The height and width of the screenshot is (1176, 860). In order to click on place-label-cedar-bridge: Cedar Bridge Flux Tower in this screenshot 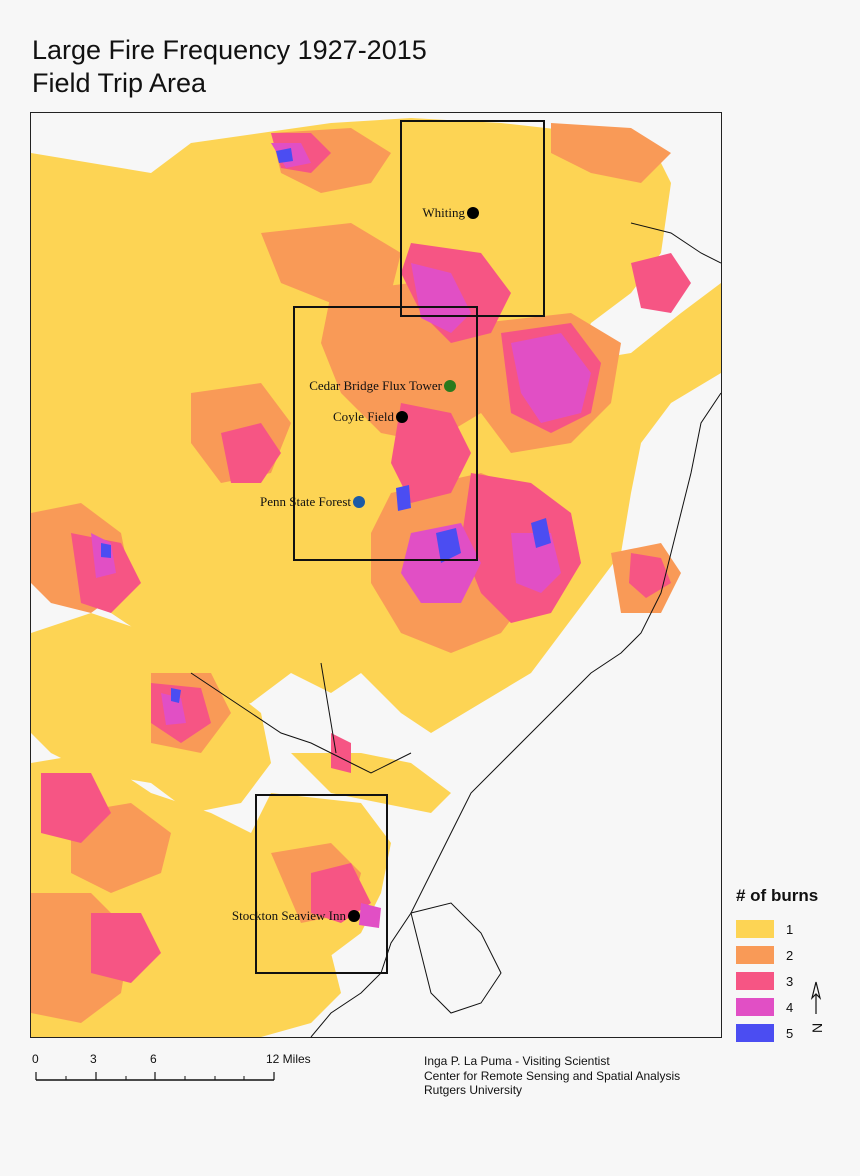, I will do `click(375, 385)`.